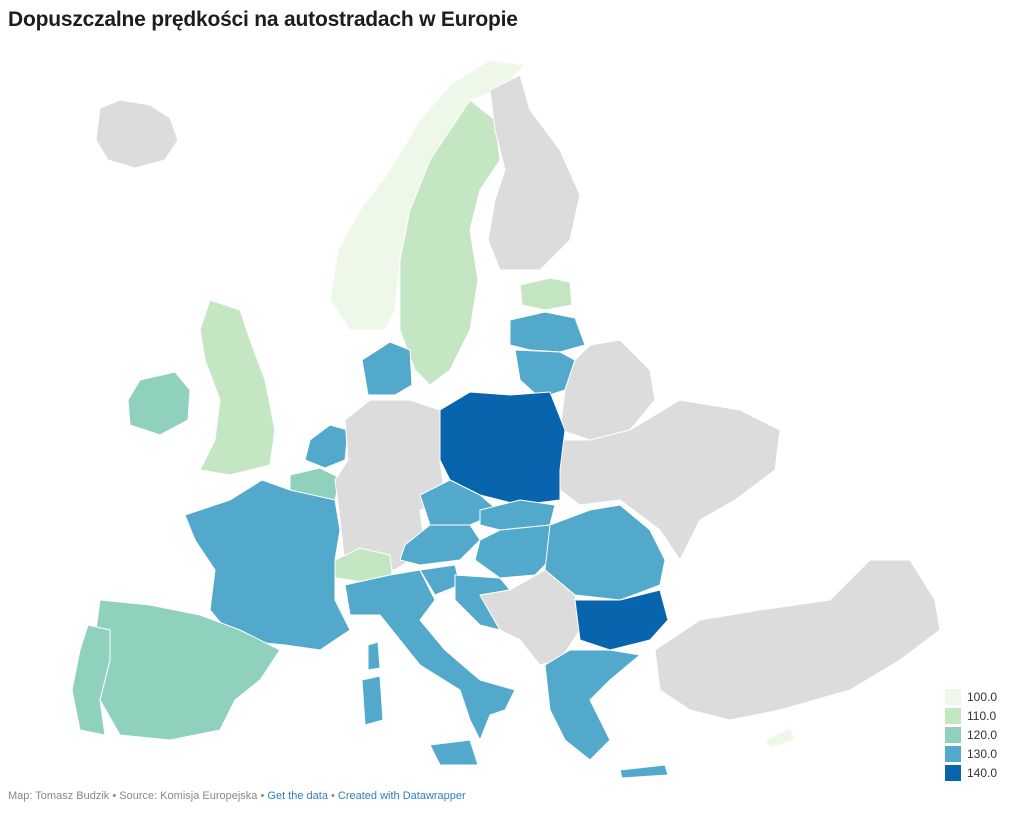 The width and height of the screenshot is (1015, 815). What do you see at coordinates (982, 696) in the screenshot?
I see `legend-label: 100.0` at bounding box center [982, 696].